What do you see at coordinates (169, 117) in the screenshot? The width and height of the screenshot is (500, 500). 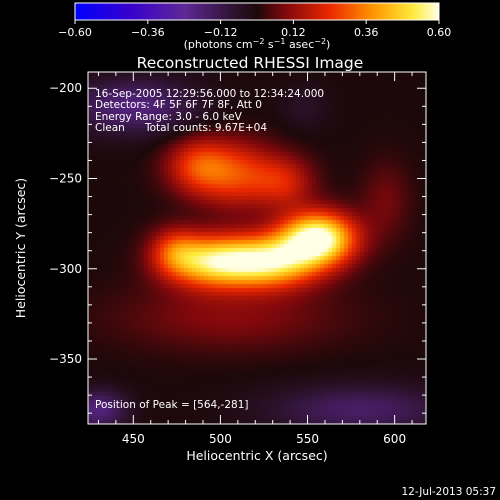 I see `annotation-energy: Energy Range: 3.0 - 6.0 keV` at bounding box center [169, 117].